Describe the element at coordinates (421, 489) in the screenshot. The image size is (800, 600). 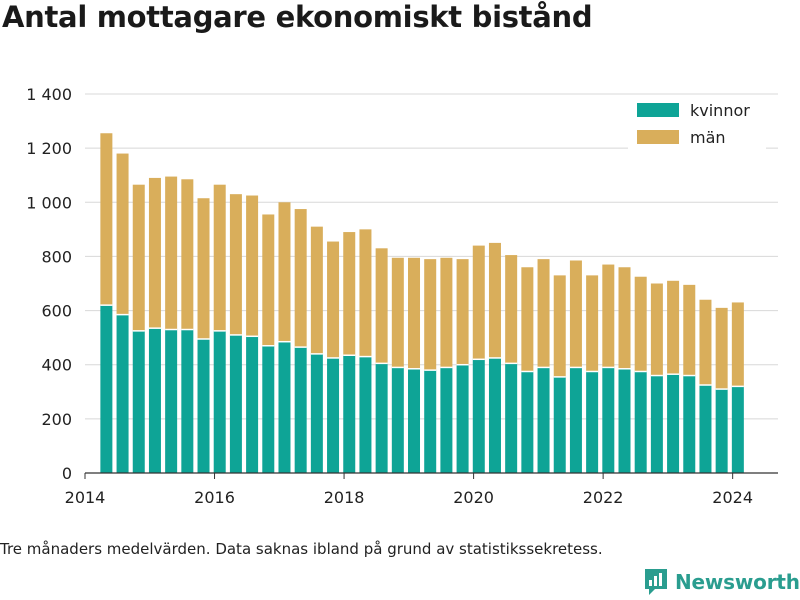
I see `x-axis: 2014 2016 2018 2020 2022 2024` at that location.